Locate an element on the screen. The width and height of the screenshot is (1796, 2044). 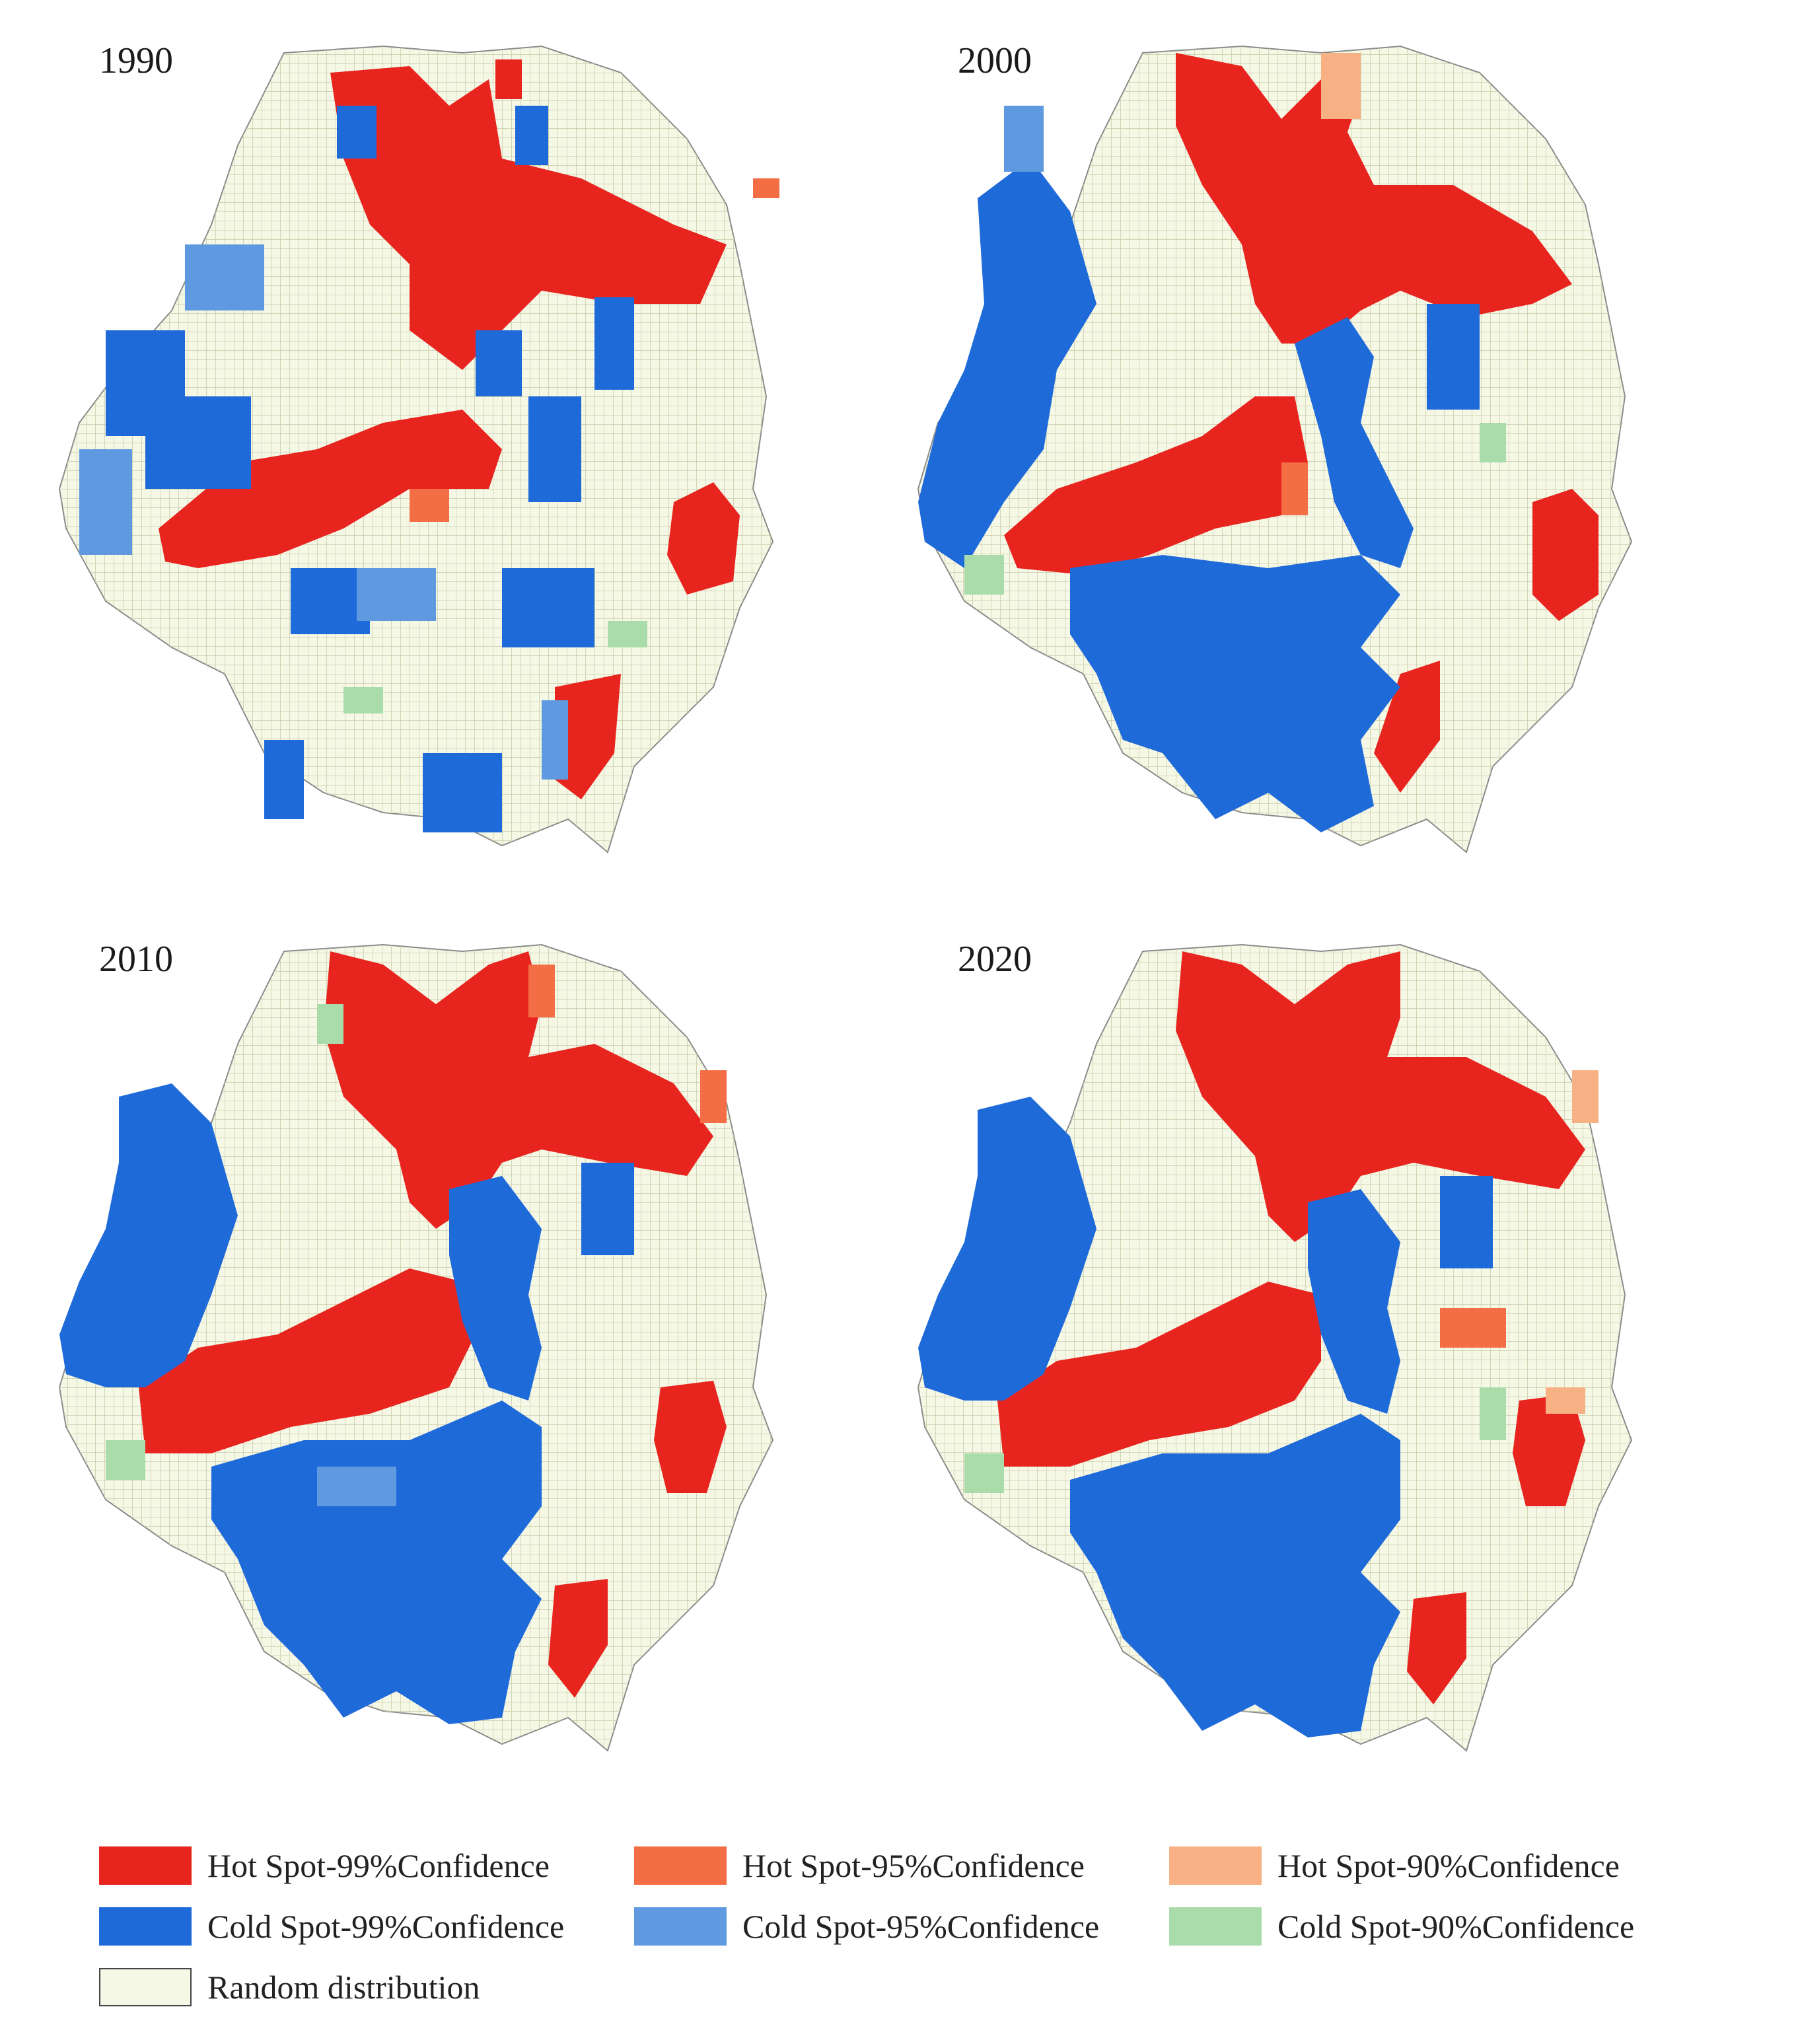
legend-label-hot-95: Hot Spot-95%Confidence is located at coordinates (914, 1865).